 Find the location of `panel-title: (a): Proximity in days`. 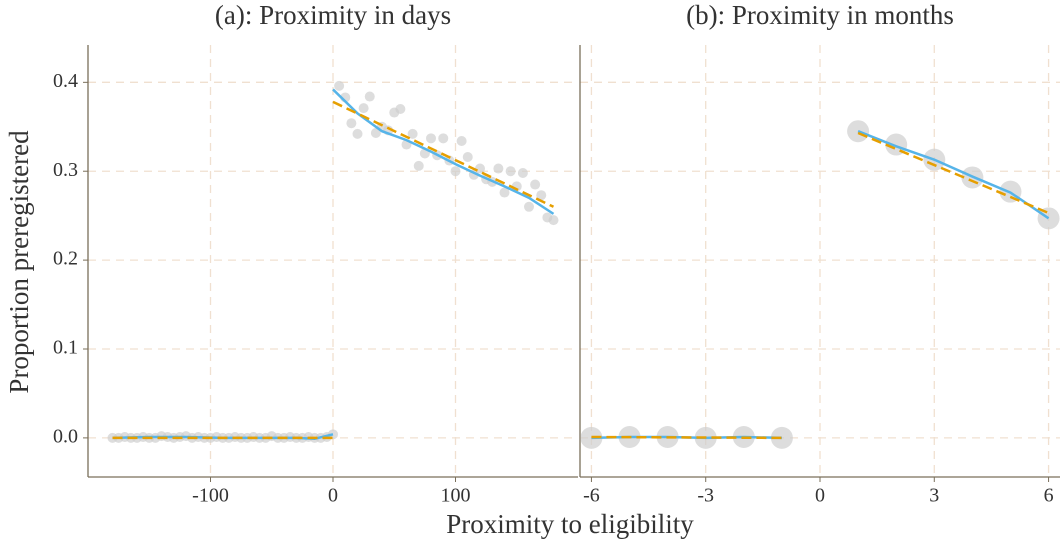

panel-title: (a): Proximity in days is located at coordinates (333, 15).